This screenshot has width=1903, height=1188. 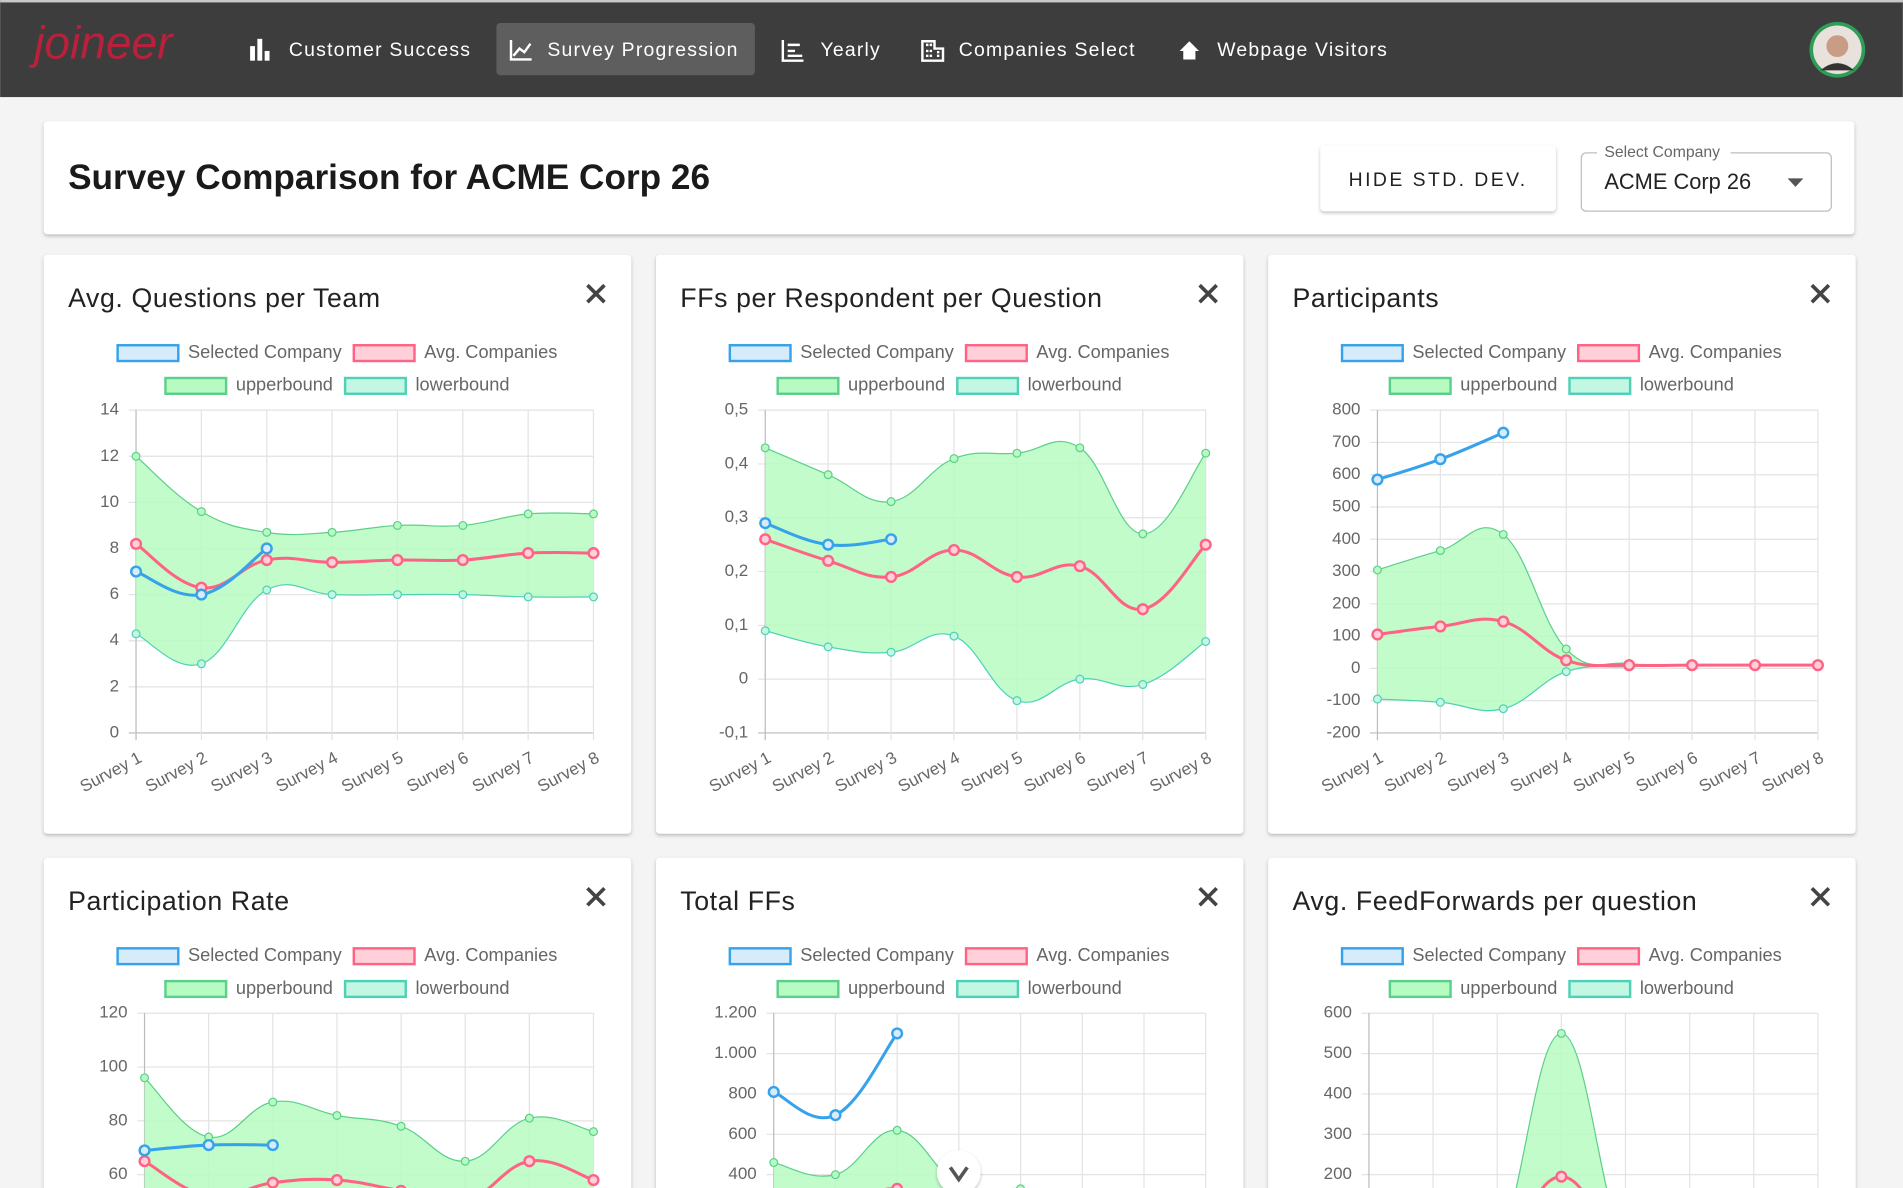 What do you see at coordinates (850, 50) in the screenshot?
I see `nav-item: Yearly` at bounding box center [850, 50].